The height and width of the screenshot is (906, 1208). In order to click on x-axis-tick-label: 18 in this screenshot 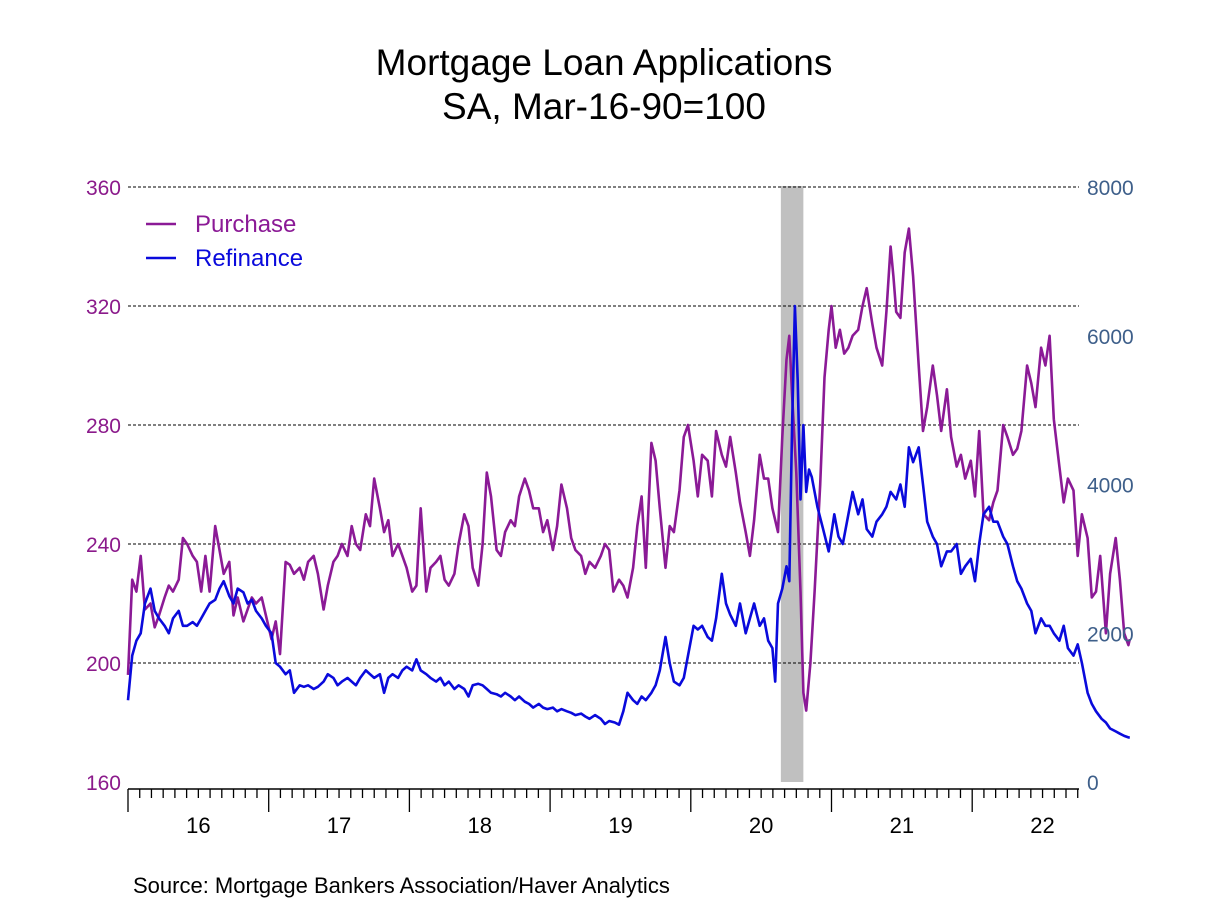, I will do `click(480, 825)`.